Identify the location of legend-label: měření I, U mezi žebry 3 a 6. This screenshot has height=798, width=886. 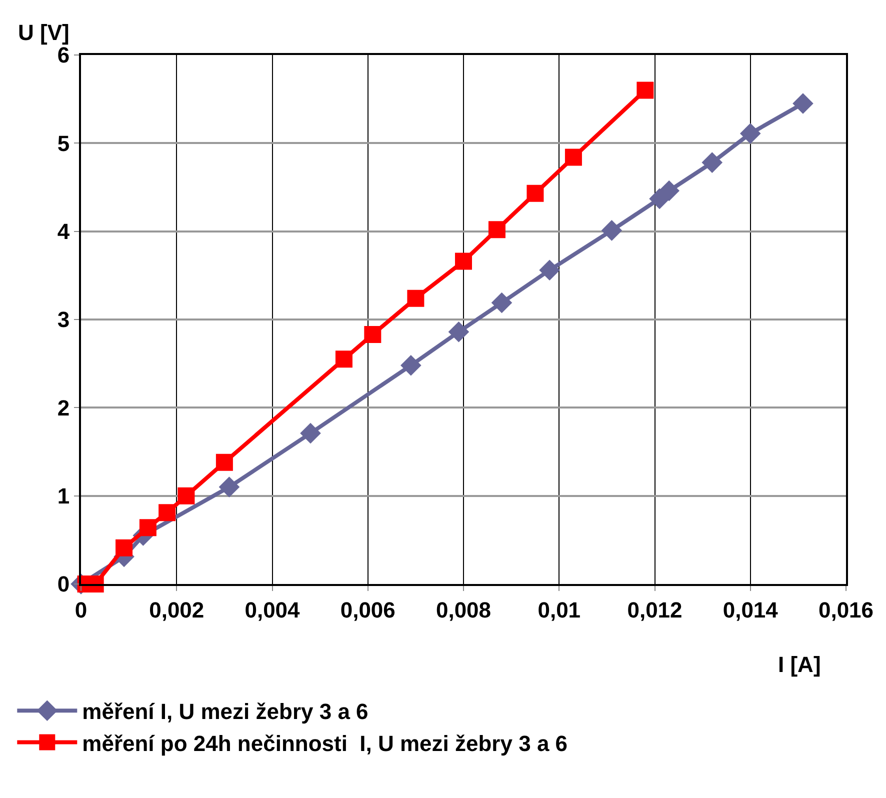
(225, 711).